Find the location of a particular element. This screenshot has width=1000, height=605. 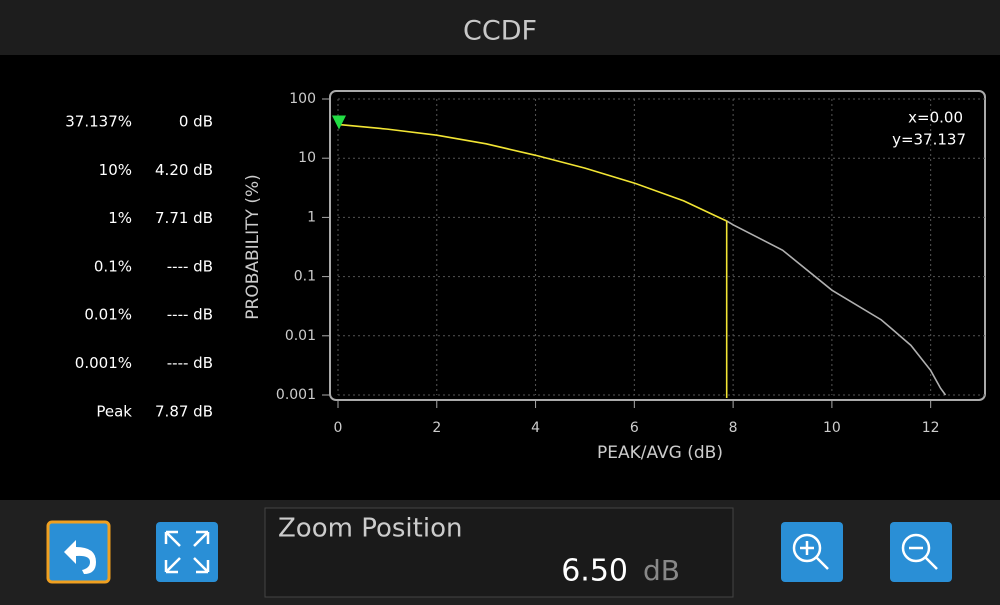

stat-label: 0.01% is located at coordinates (108, 315).